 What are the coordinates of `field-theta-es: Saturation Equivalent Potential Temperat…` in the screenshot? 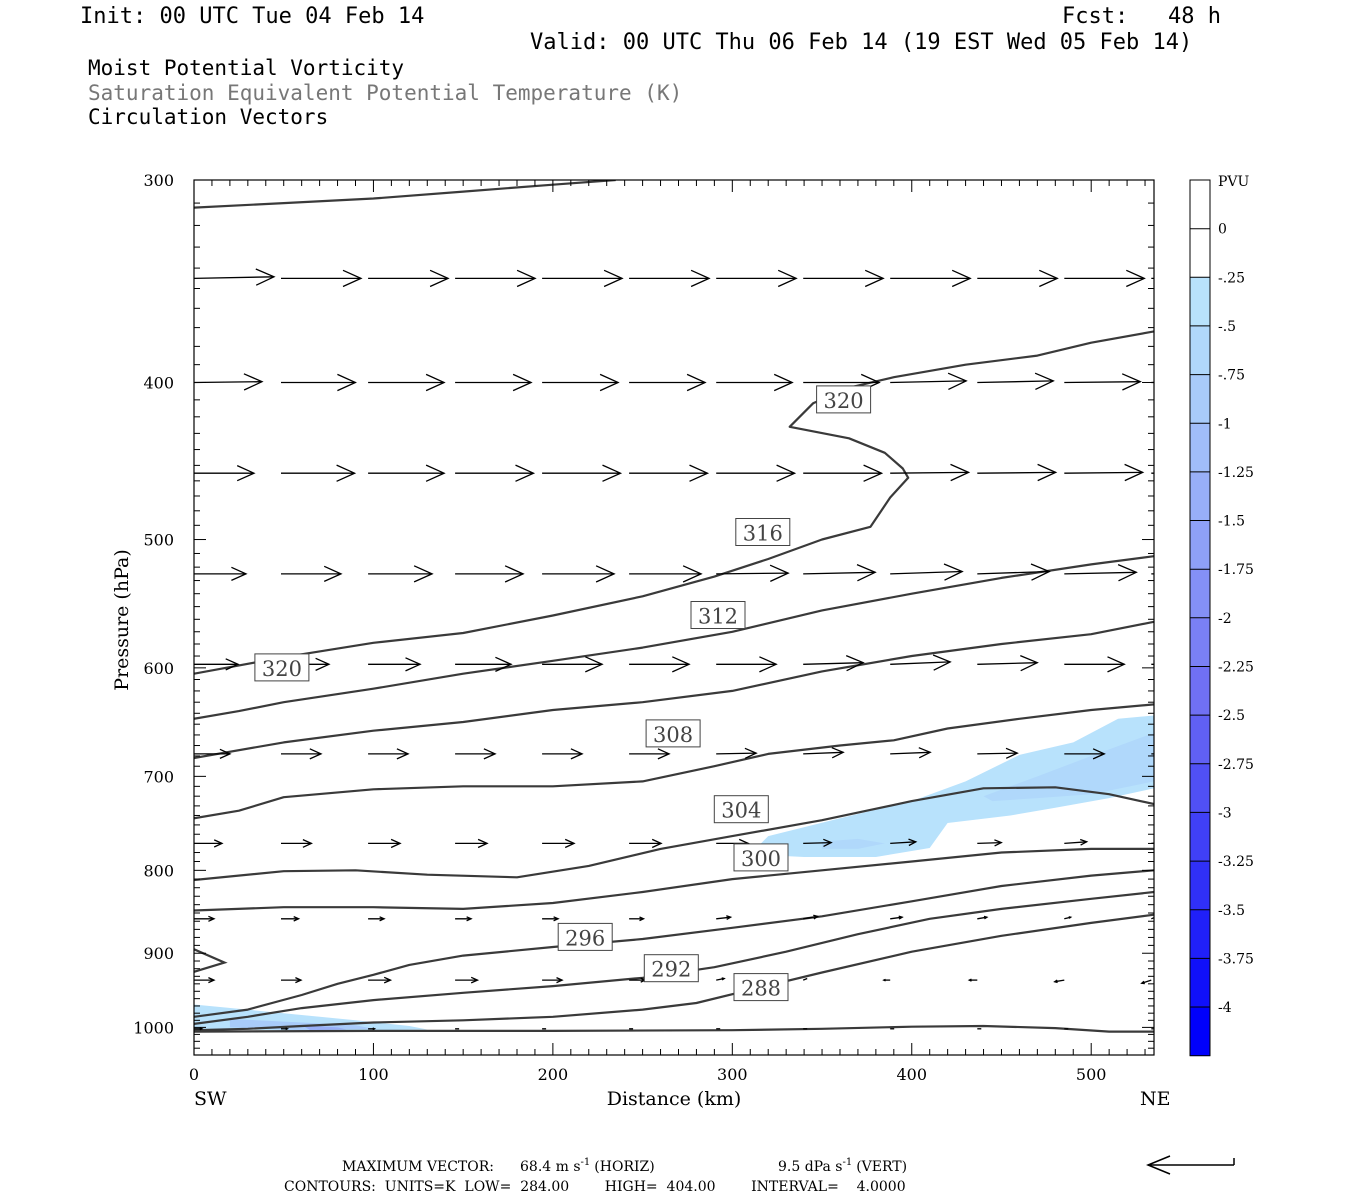 It's located at (385, 93).